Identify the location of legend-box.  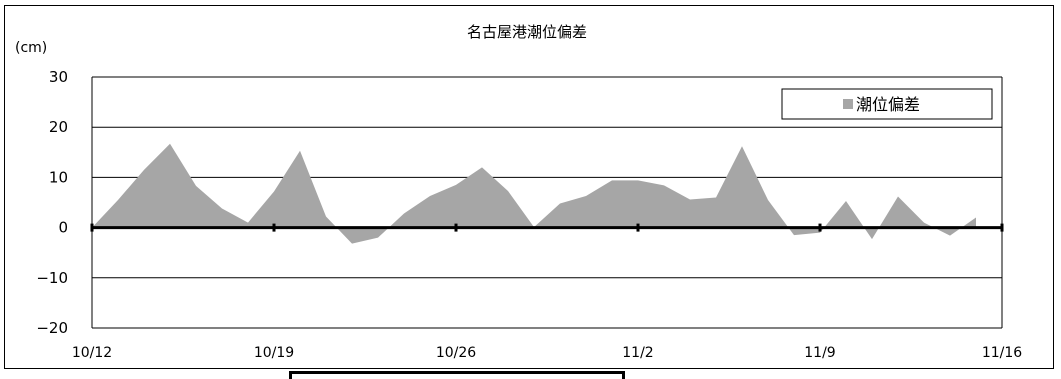
(887, 104).